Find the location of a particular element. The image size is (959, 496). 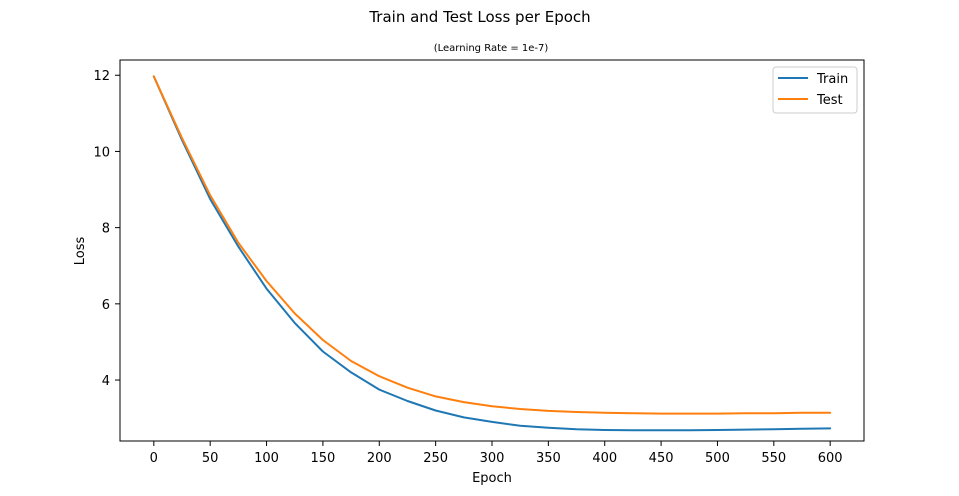

x-tick-label: 100 is located at coordinates (266, 458).